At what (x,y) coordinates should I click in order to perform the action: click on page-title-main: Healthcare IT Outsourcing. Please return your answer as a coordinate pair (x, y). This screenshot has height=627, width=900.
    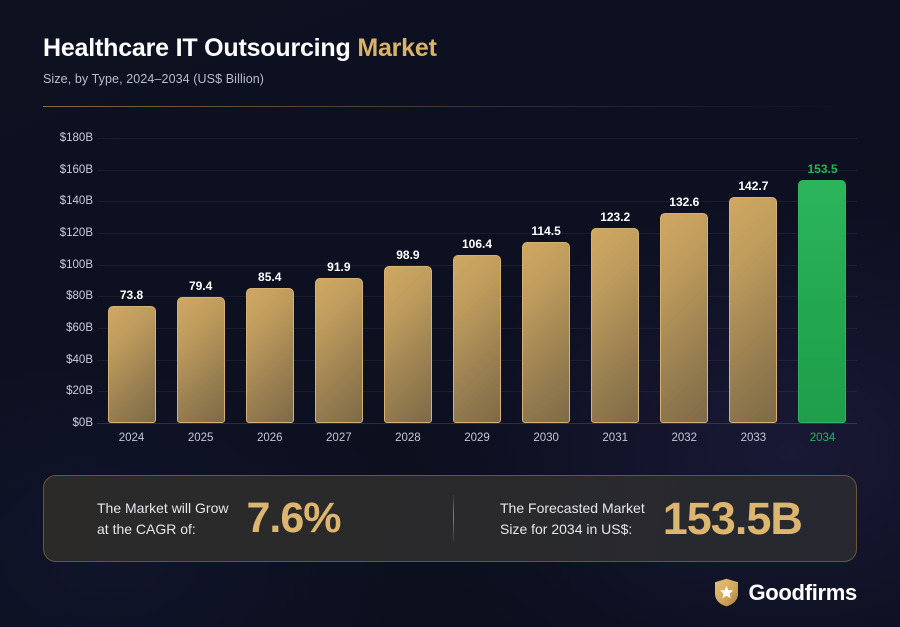
    Looking at the image, I should click on (197, 48).